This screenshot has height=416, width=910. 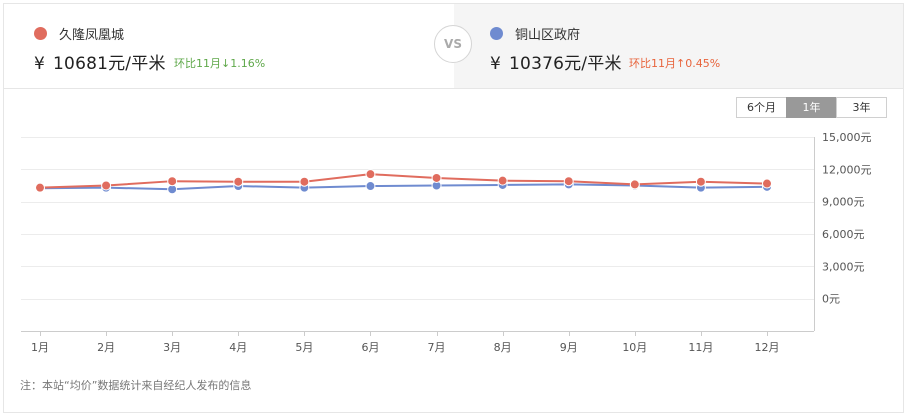 What do you see at coordinates (220, 63) in the screenshot?
I see `left-monthly-change: 环比11月↓1.16%` at bounding box center [220, 63].